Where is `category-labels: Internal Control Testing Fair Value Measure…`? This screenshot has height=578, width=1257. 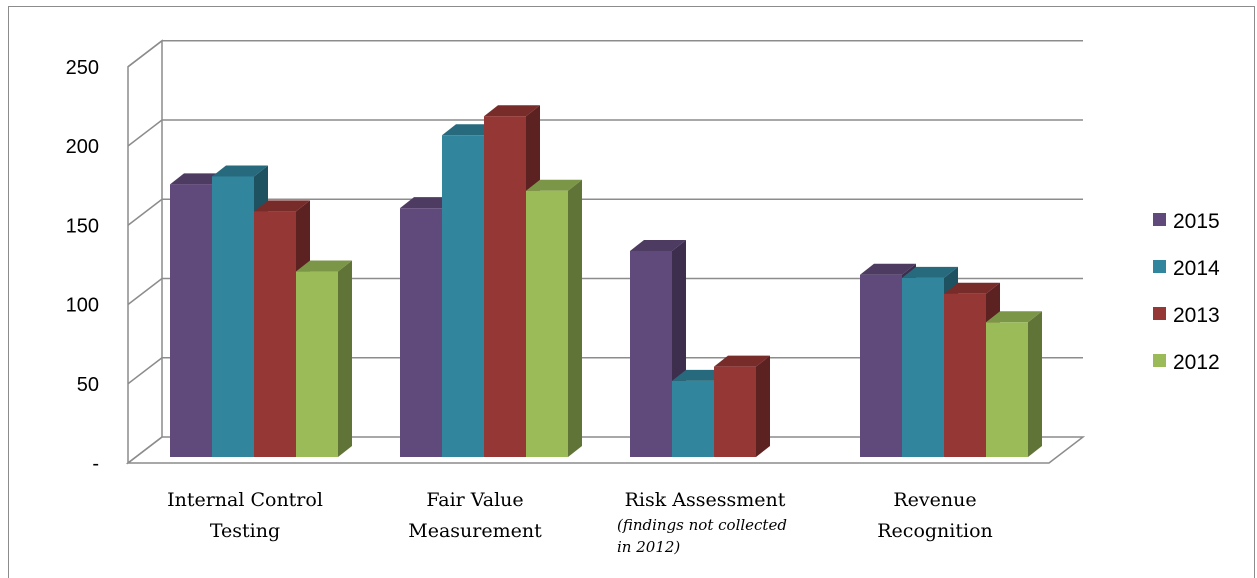
category-labels: Internal Control Testing Fair Value Measure… is located at coordinates (580, 522).